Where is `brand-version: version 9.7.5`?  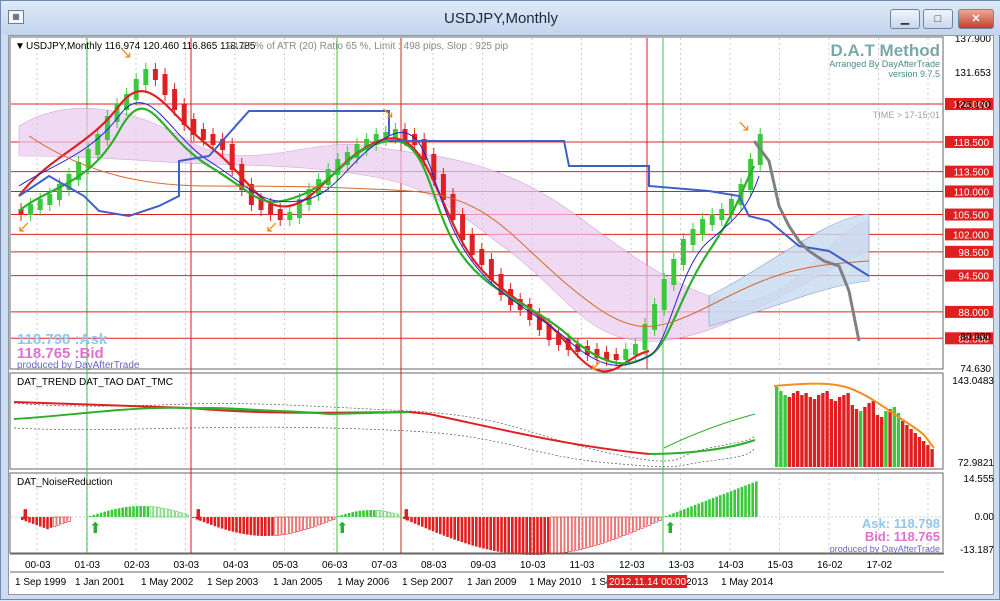 brand-version: version 9.7.5 is located at coordinates (914, 74).